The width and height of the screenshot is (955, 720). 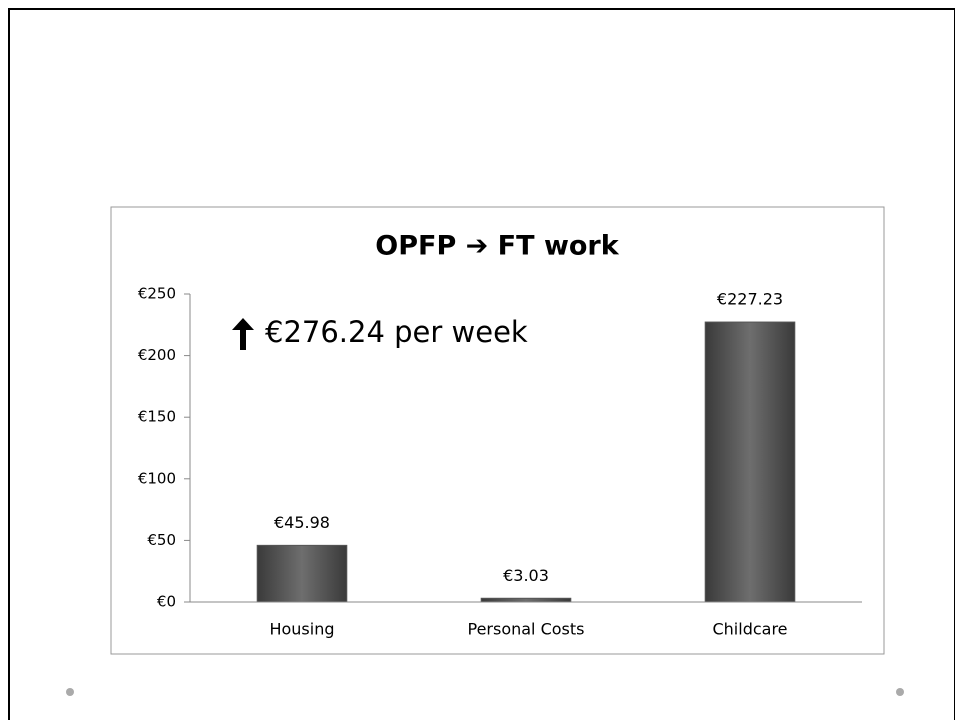 What do you see at coordinates (497, 246) in the screenshot?
I see `chart-title: OPFP ➔ FT work` at bounding box center [497, 246].